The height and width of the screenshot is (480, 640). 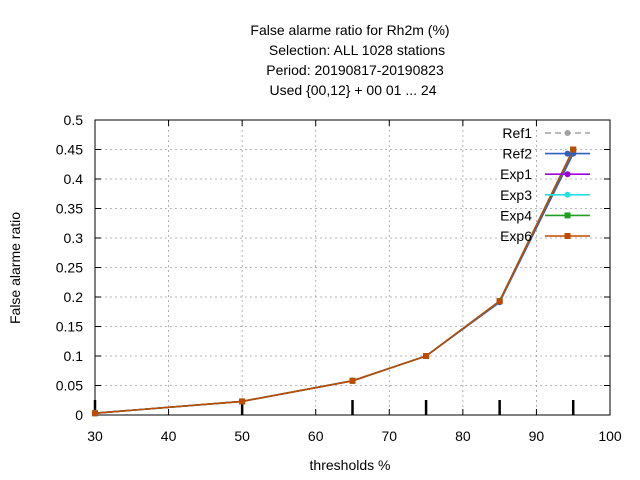 I want to click on y-tick-label: 0.45, so click(x=69, y=150).